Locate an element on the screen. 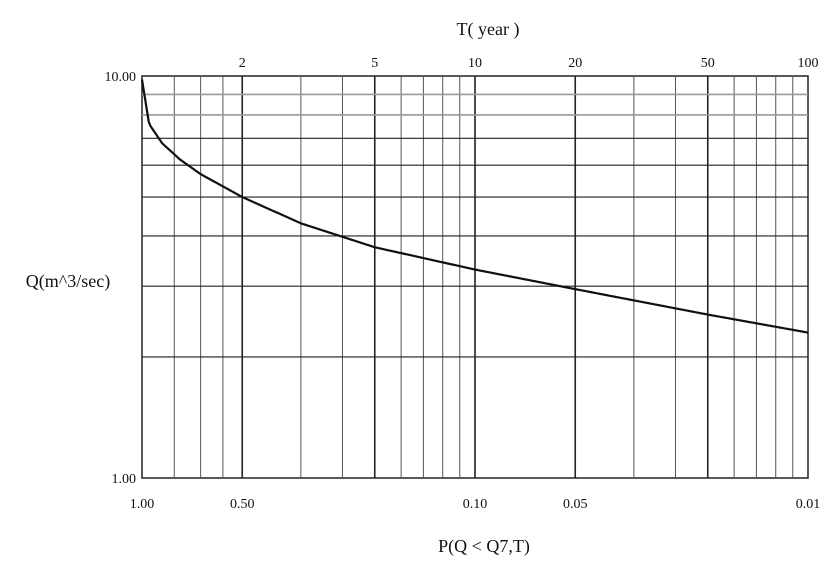 This screenshot has width=826, height=569. x-bottom-tick-label: 0.10 is located at coordinates (475, 504).